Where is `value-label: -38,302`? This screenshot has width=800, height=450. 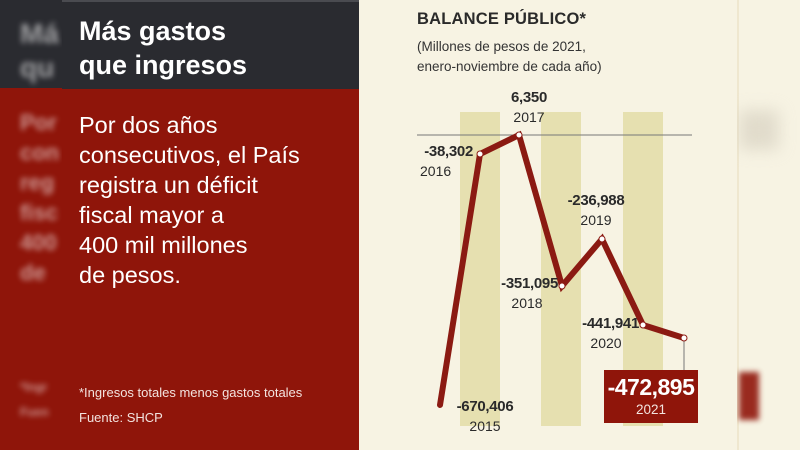 value-label: -38,302 is located at coordinates (448, 151).